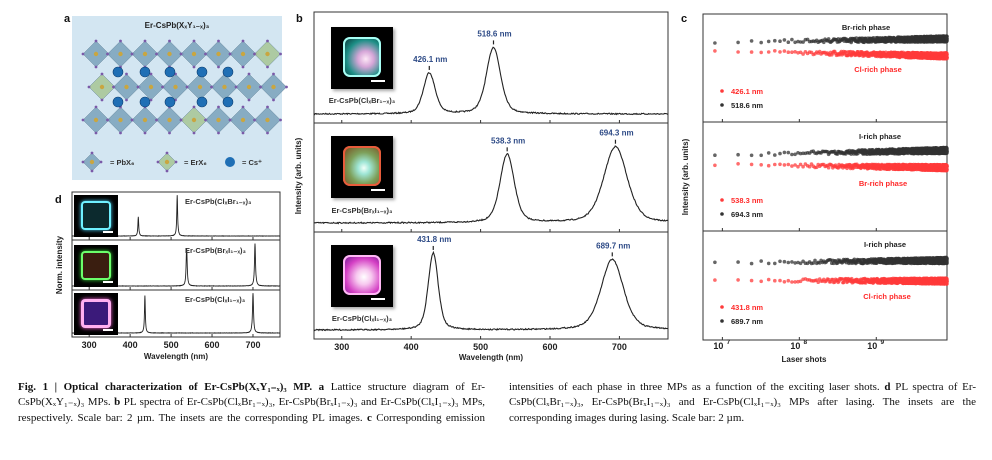  Describe the element at coordinates (122, 162) in the screenshot. I see `legend-pbx6: = PbX₆` at that location.